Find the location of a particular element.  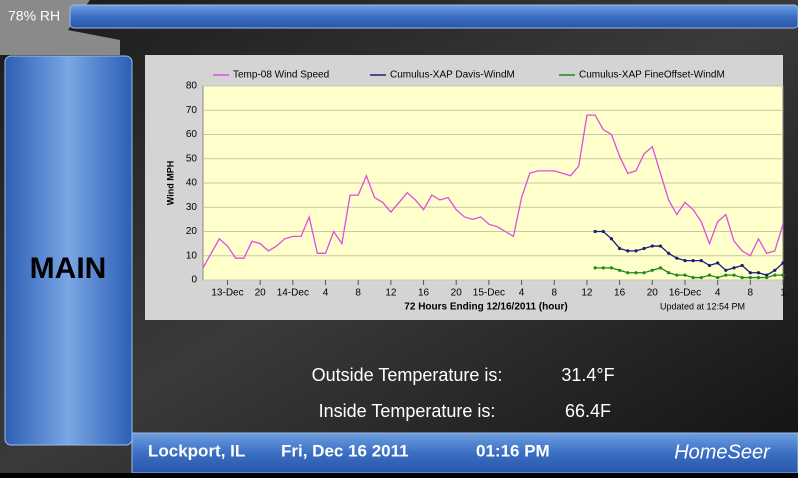

y-tick-label: 10 is located at coordinates (192, 255).